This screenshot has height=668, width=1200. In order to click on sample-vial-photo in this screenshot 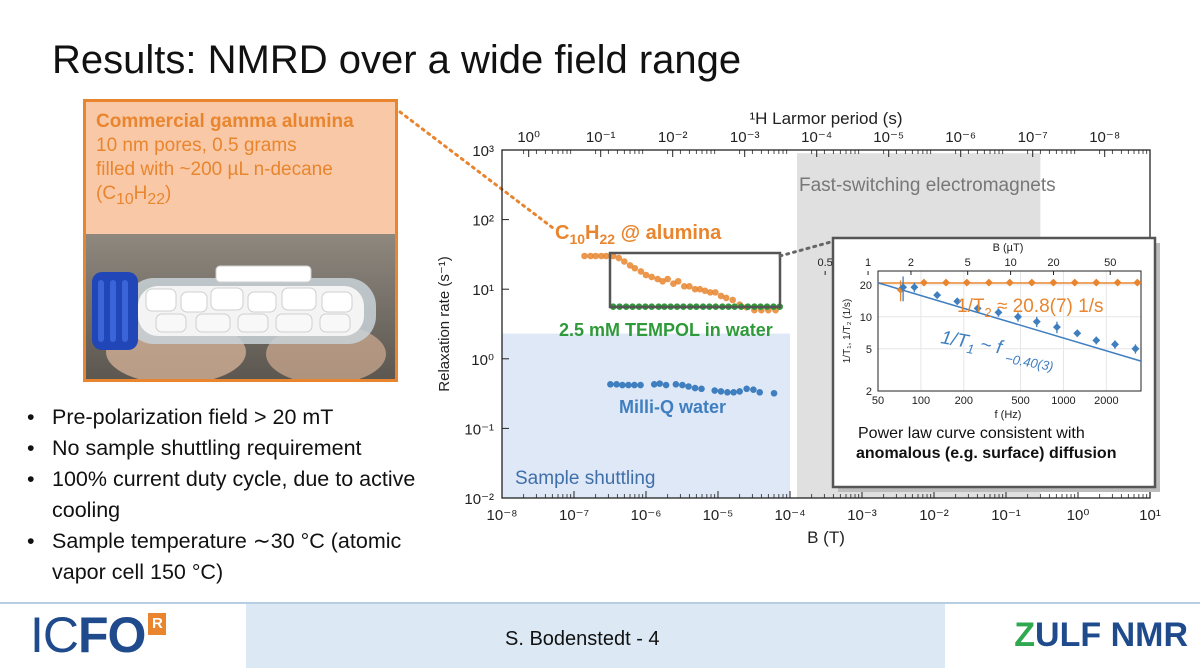, I will do `click(240, 306)`.